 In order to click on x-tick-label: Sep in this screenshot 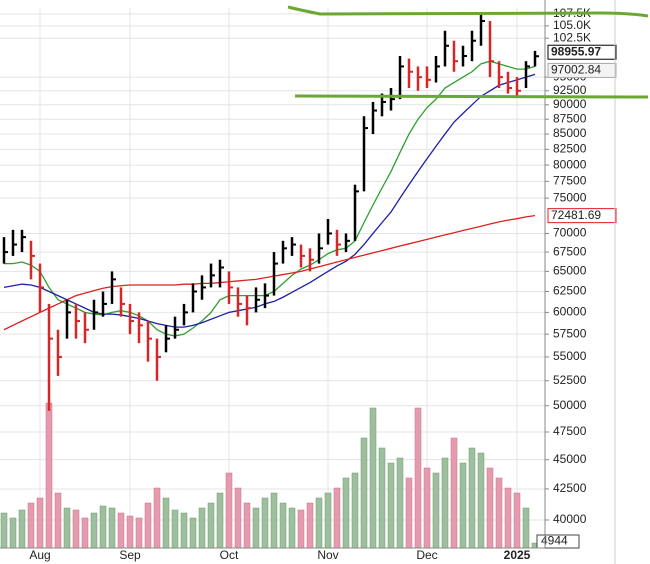, I will do `click(130, 555)`.